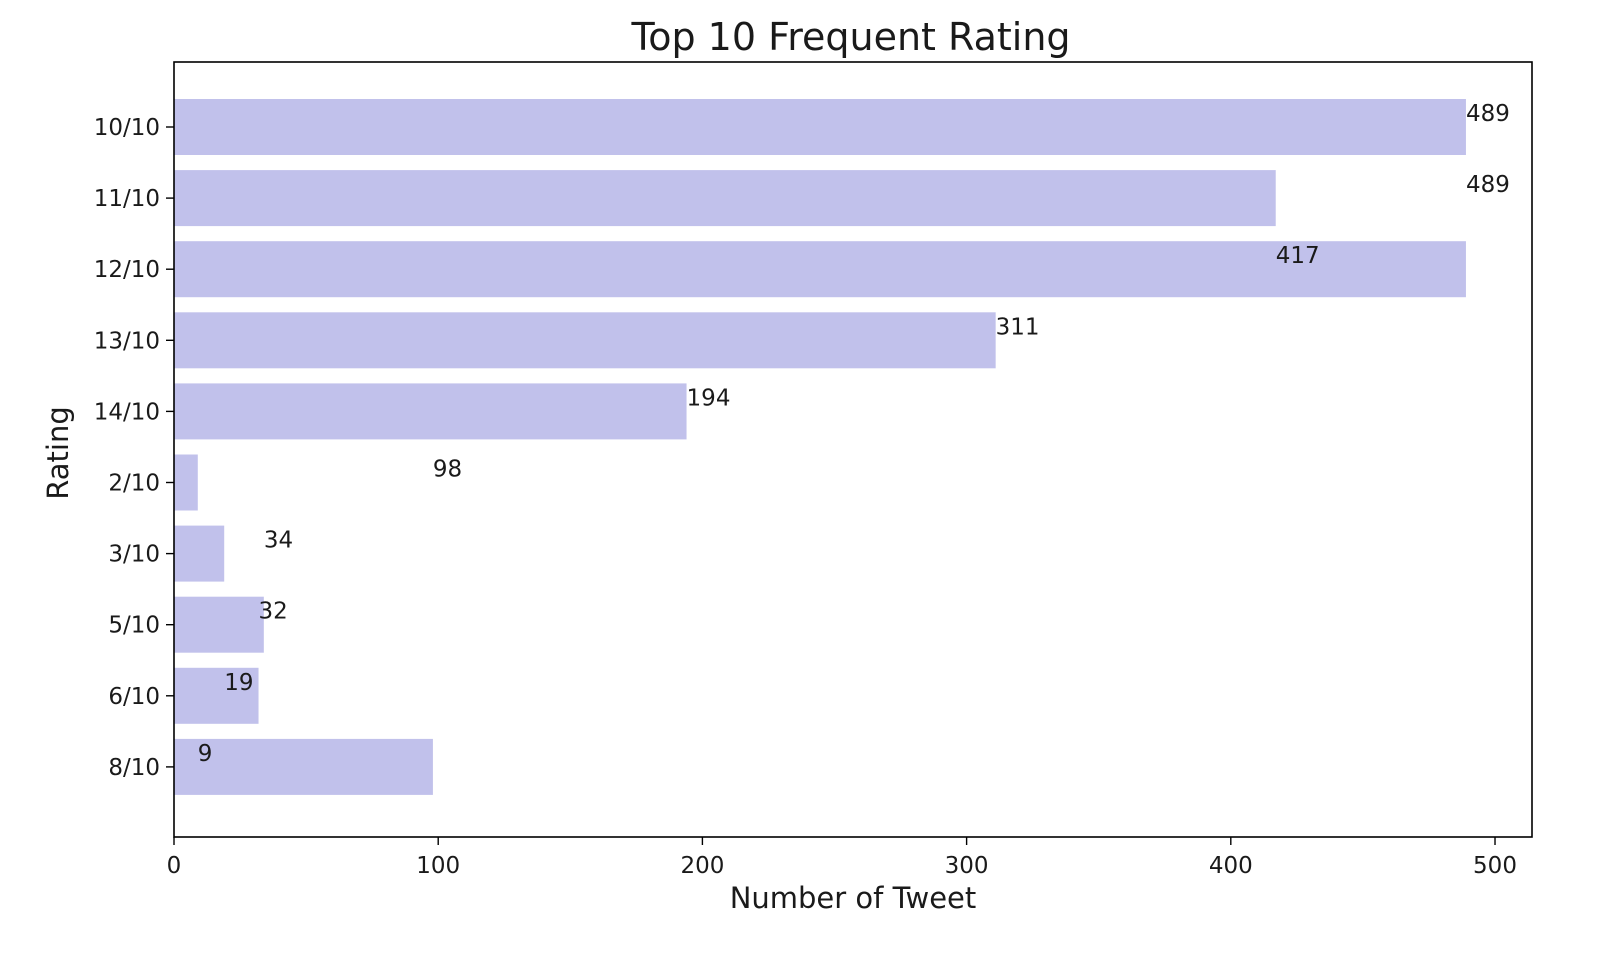 The image size is (1621, 953). What do you see at coordinates (174, 866) in the screenshot?
I see `x-tick-label-0: 0` at bounding box center [174, 866].